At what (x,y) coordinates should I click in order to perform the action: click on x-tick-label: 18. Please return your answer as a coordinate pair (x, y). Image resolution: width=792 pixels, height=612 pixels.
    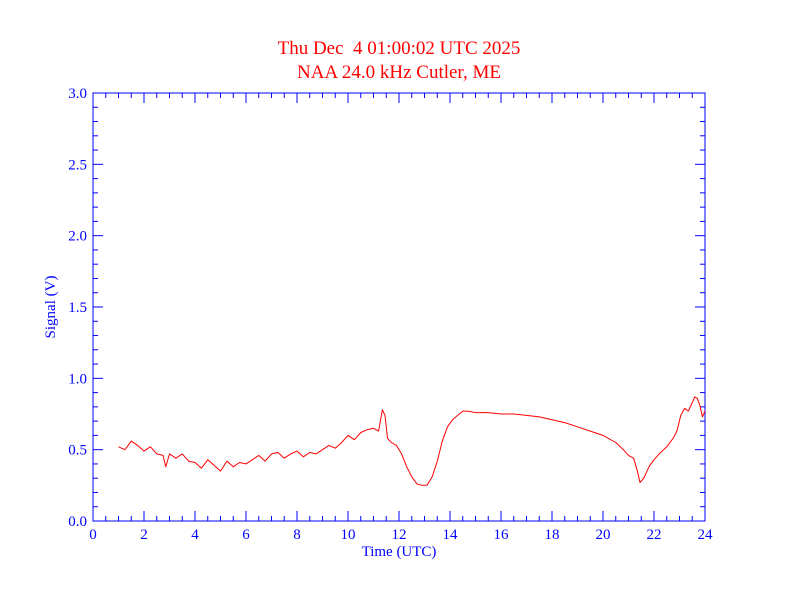
    Looking at the image, I should click on (552, 535).